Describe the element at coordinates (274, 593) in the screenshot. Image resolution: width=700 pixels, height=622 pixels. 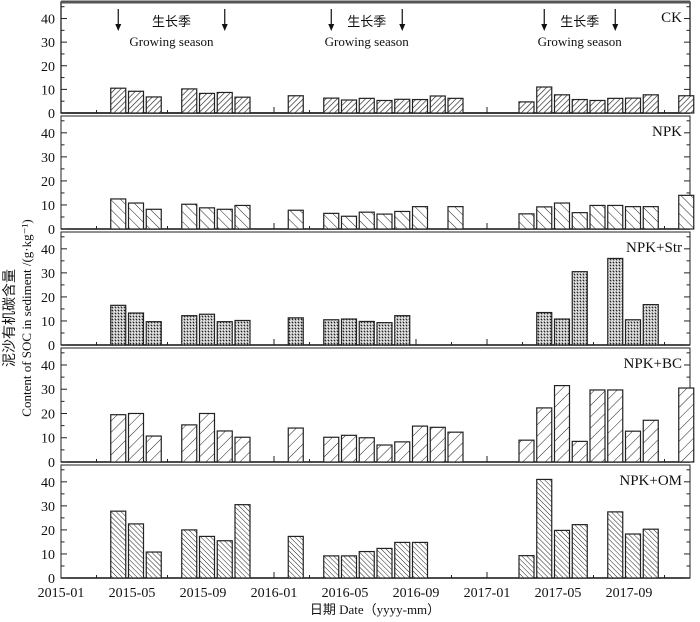
I see `x-tick-label: 2016-01` at that location.